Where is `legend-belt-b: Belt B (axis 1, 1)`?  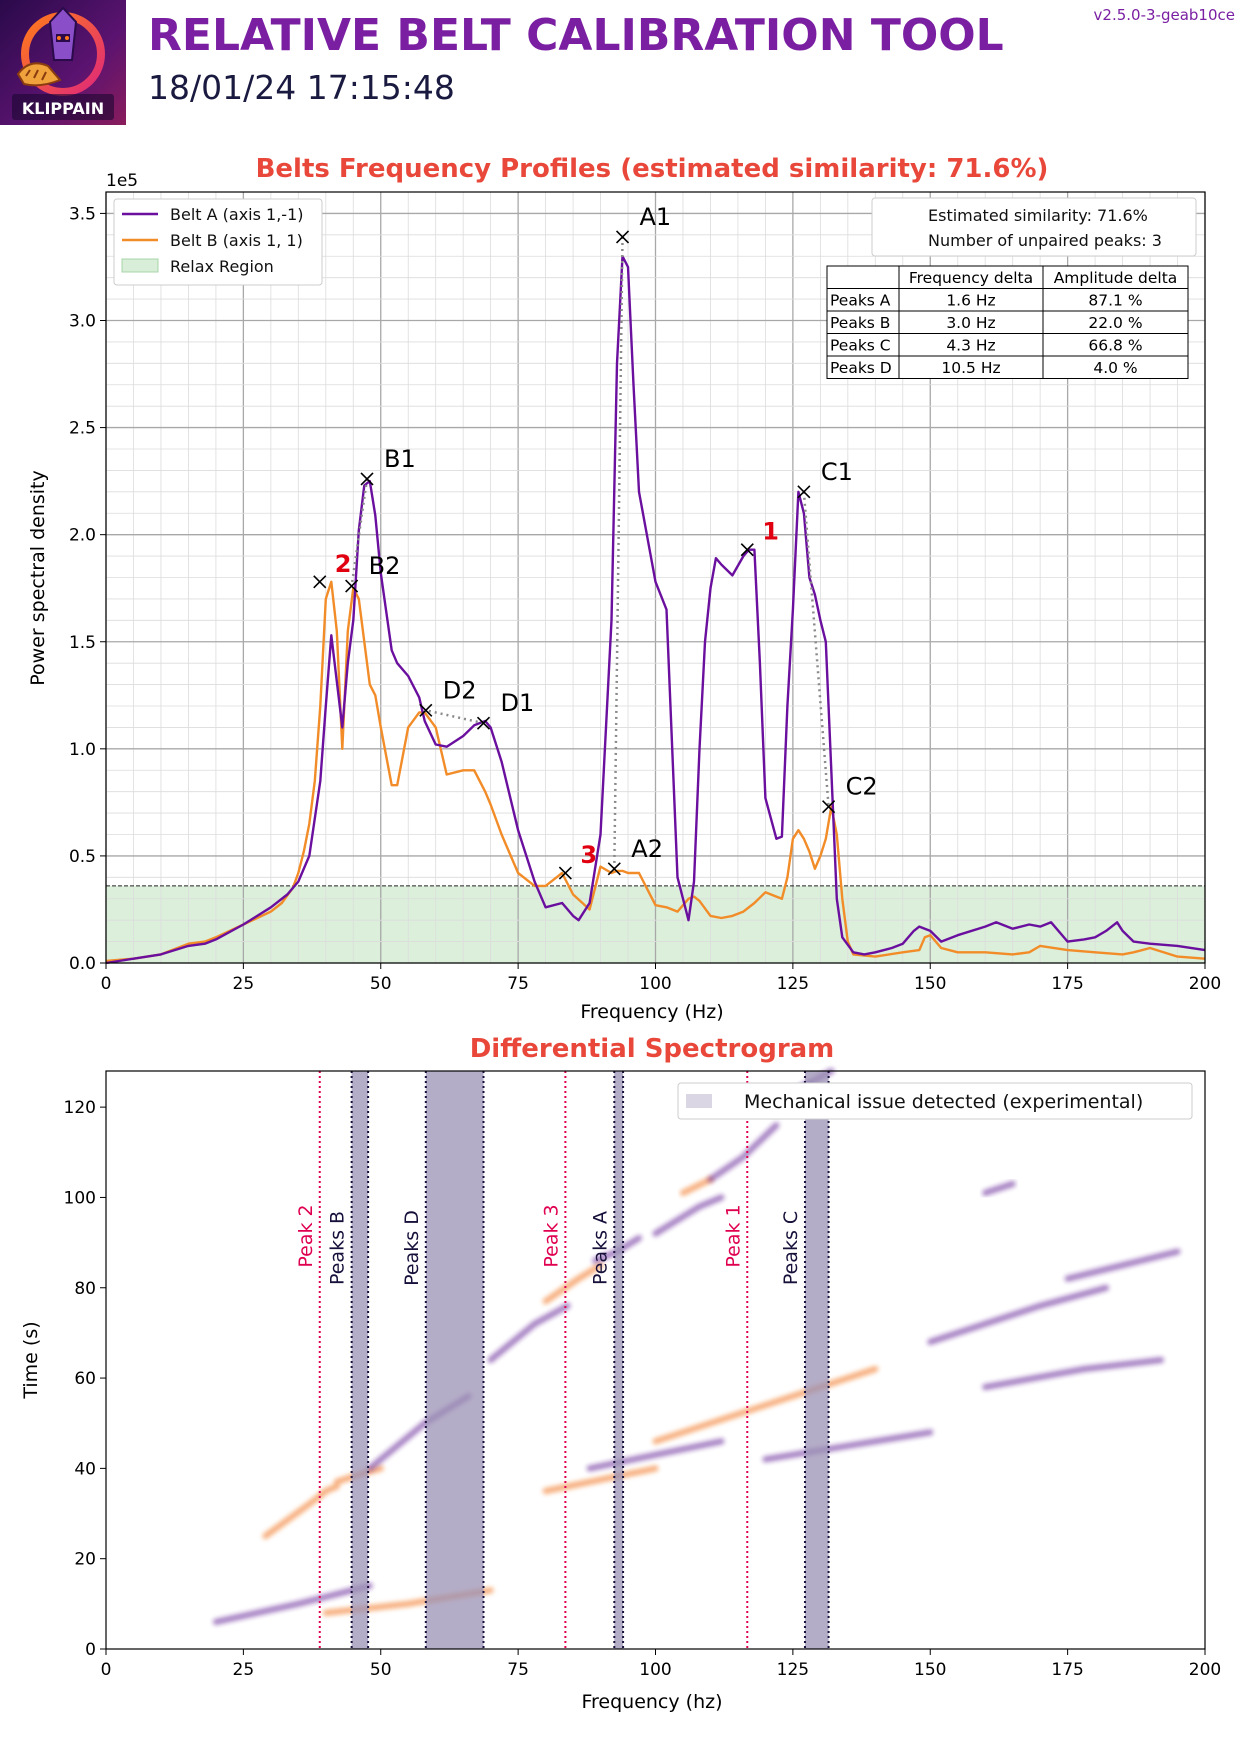
legend-belt-b: Belt B (axis 1, 1) is located at coordinates (236, 240).